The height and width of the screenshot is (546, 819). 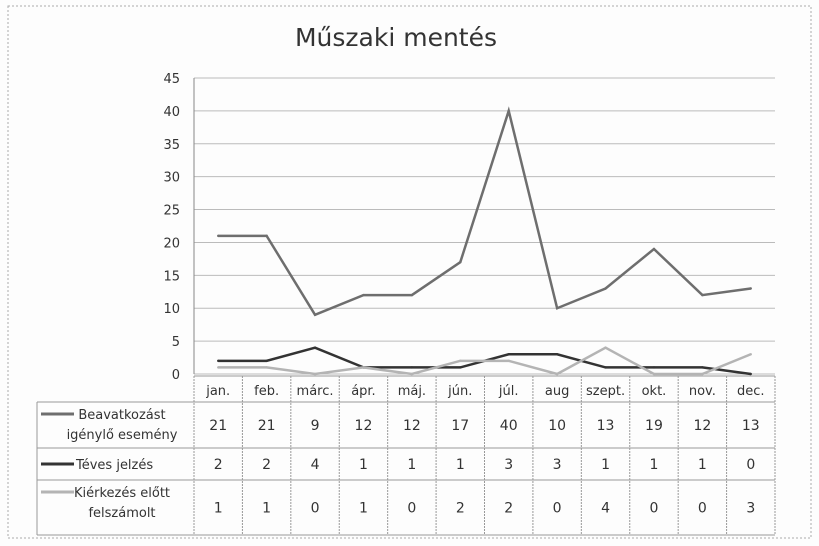 What do you see at coordinates (217, 391) in the screenshot?
I see `category-label: jan.` at bounding box center [217, 391].